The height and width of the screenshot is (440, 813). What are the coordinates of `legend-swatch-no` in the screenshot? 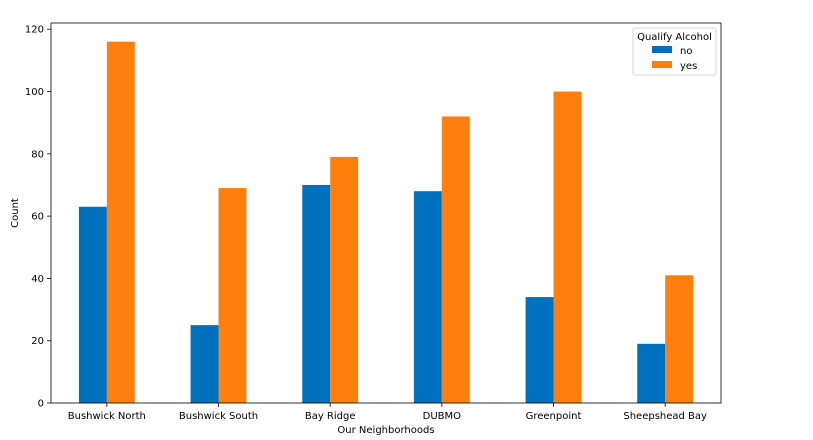 It's located at (662, 49).